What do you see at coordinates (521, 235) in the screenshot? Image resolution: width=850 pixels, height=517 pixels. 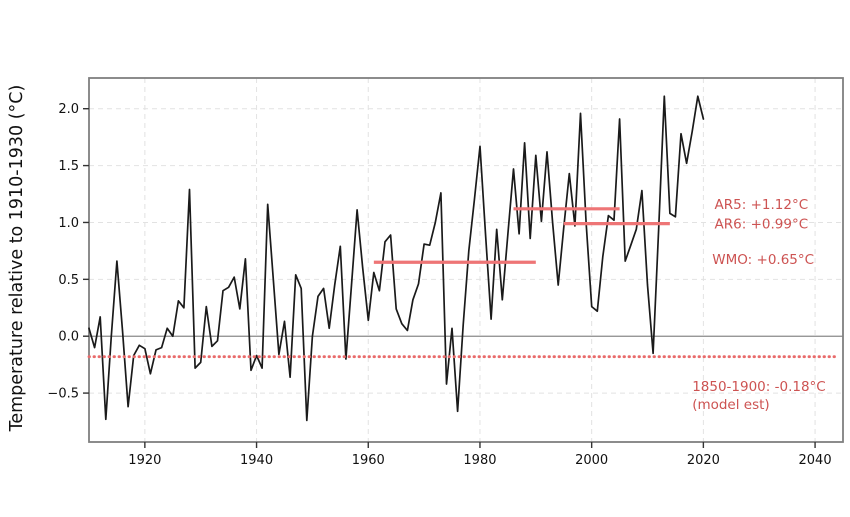 I see `reference-segments-group` at bounding box center [521, 235].